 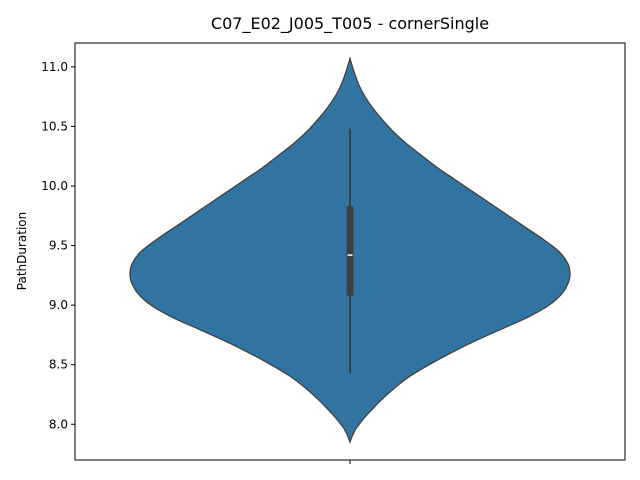 I want to click on chart-title: C07_E02_J005_T005 - cornerSingle, so click(x=350, y=24).